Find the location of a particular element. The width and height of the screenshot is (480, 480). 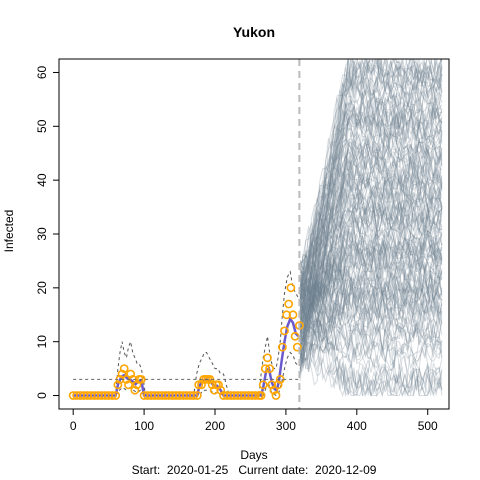

chart-title: Yukon is located at coordinates (254, 32).